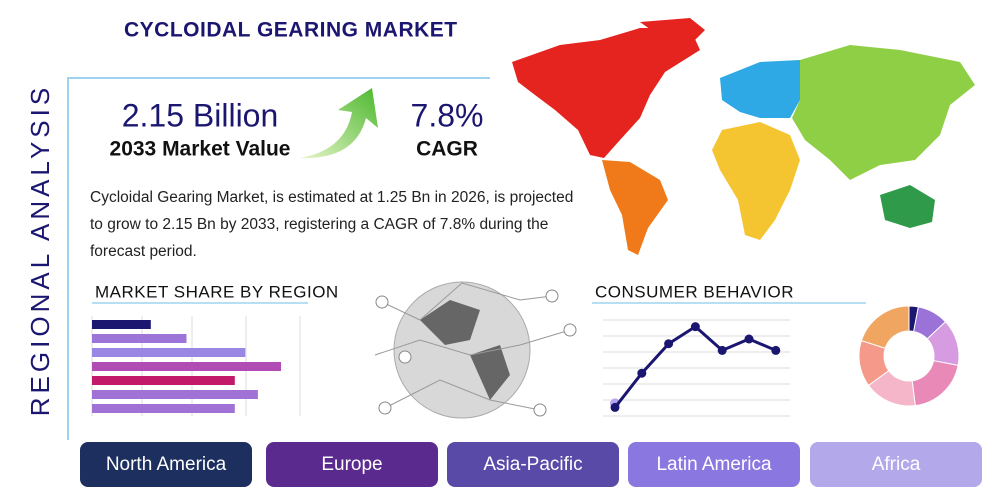 The height and width of the screenshot is (500, 1000). I want to click on stat-label: 2033 Market Value, so click(200, 149).